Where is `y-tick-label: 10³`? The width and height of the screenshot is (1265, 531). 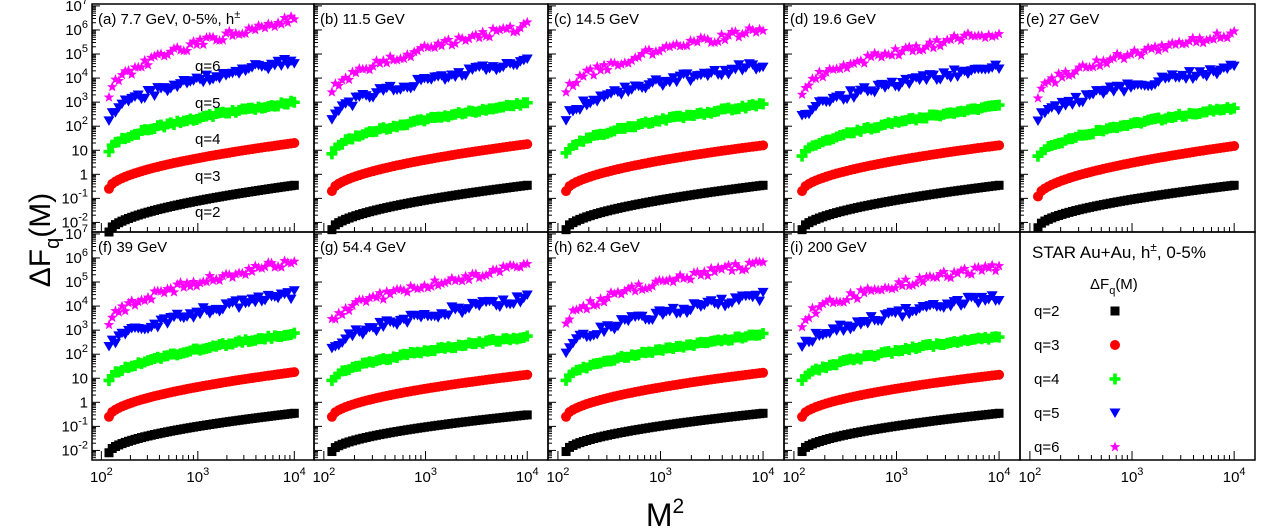 y-tick-label: 10³ is located at coordinates (76, 101).